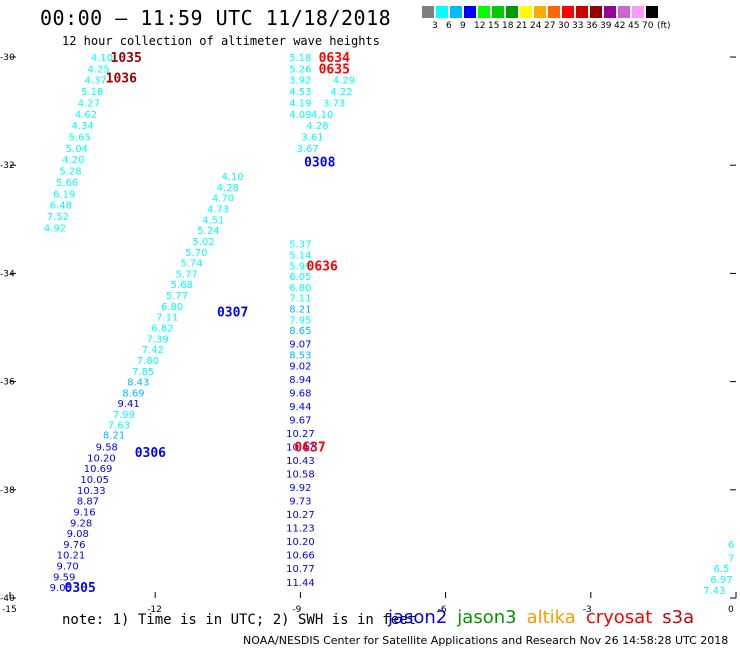 The height and width of the screenshot is (650, 740). I want to click on wave-height-label: 5.70, so click(196, 253).